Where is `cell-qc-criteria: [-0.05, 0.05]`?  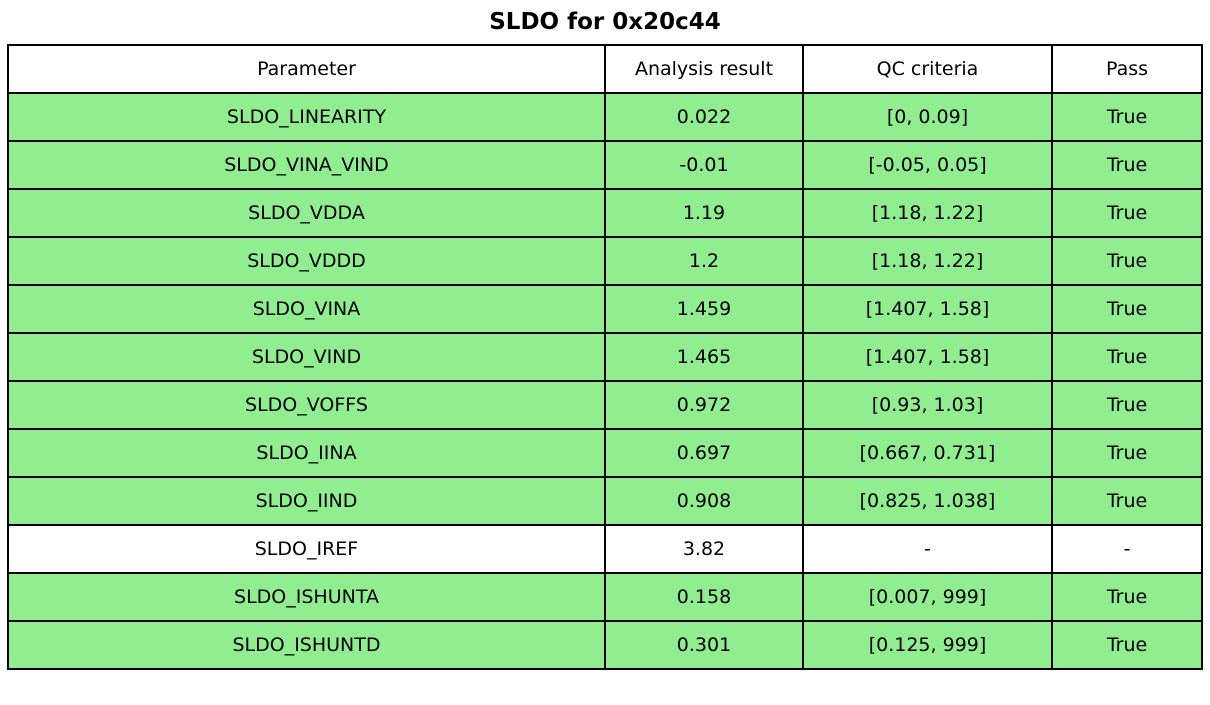 cell-qc-criteria: [-0.05, 0.05] is located at coordinates (927, 165).